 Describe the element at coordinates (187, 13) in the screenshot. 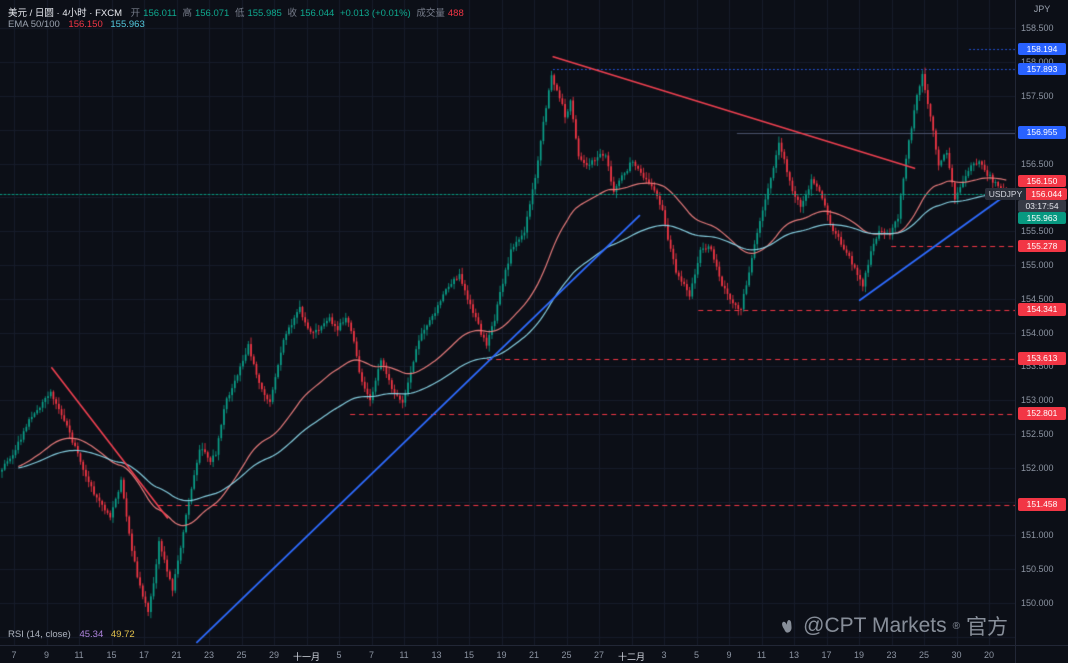

I see `high-label: 高` at that location.